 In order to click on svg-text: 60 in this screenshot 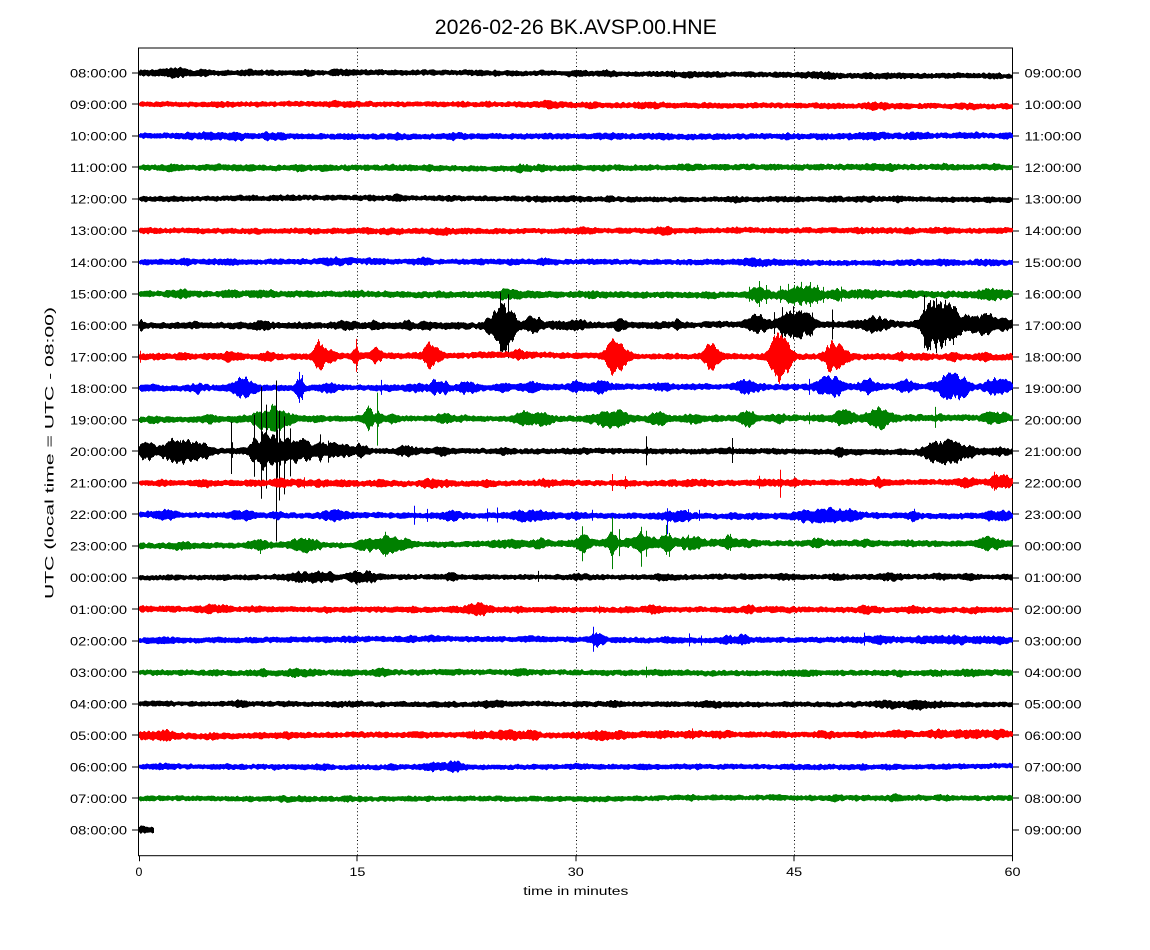, I will do `click(1013, 872)`.